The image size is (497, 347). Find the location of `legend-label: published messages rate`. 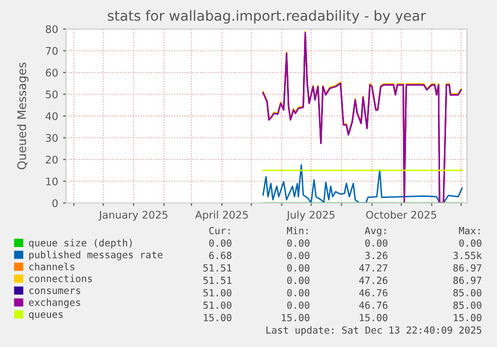

legend-label: published messages rate is located at coordinates (95, 255).